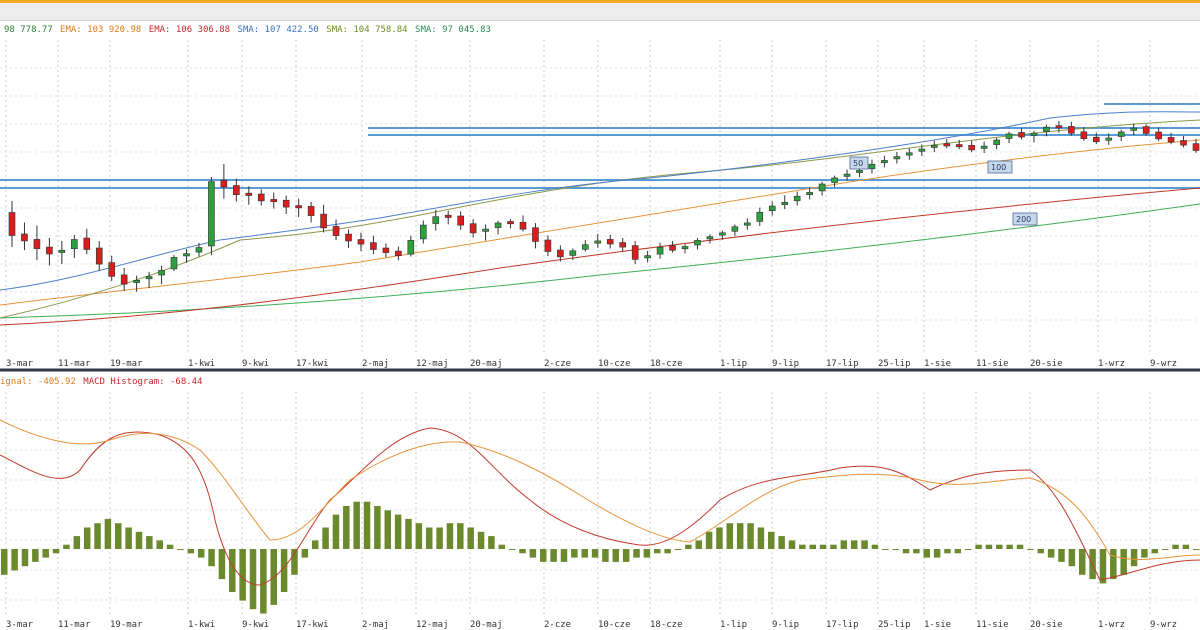 Image resolution: width=1200 pixels, height=630 pixels. What do you see at coordinates (666, 625) in the screenshot?
I see `x-tick-label-bottom: 18-cze` at bounding box center [666, 625].